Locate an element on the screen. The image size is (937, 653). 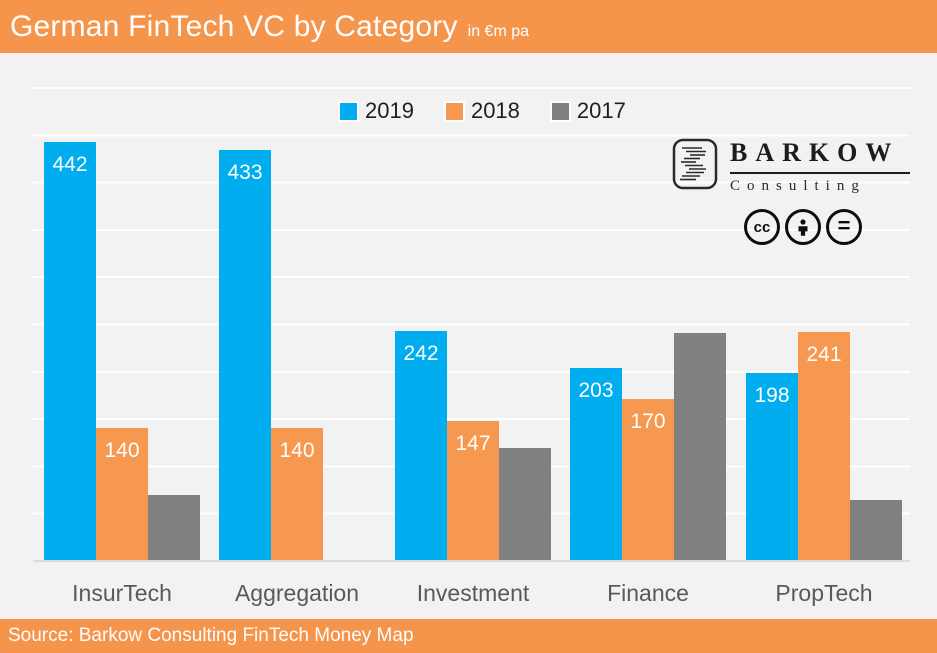
no-derivatives-equals-icon: = is located at coordinates (844, 227).